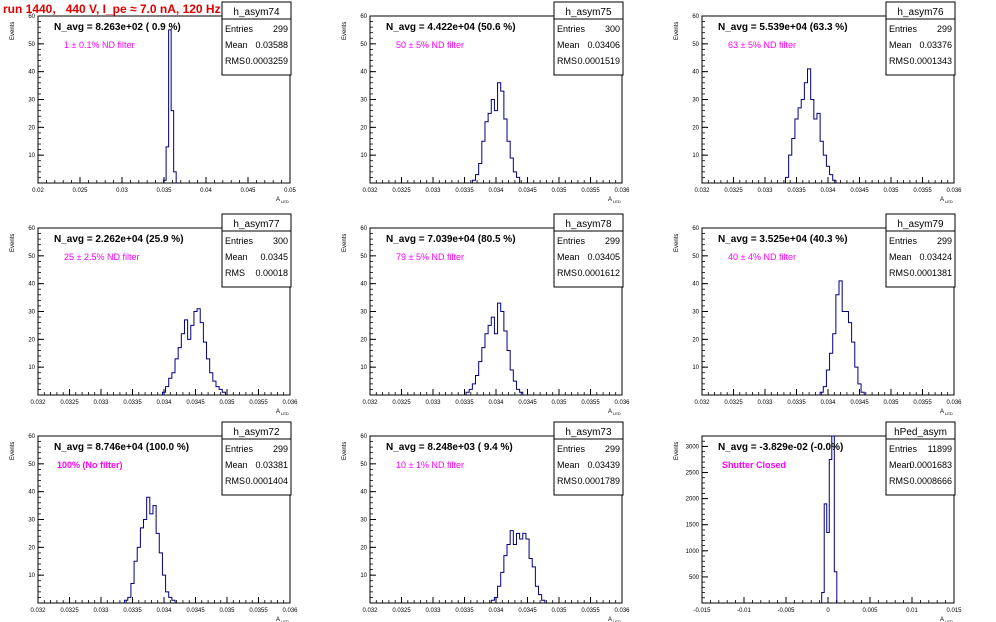  I want to click on filter-note: 40 ± 4% ND filter, so click(762, 257).